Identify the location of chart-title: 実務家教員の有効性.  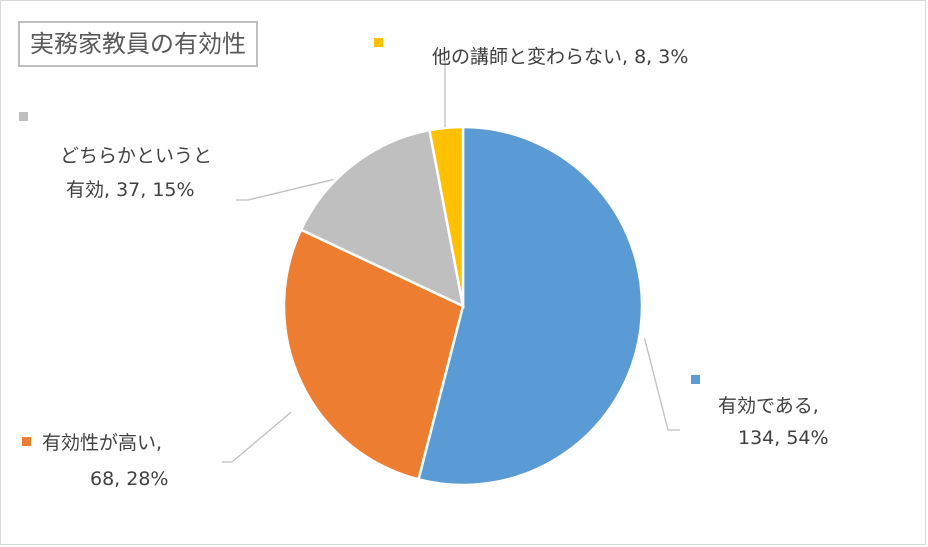
(138, 44).